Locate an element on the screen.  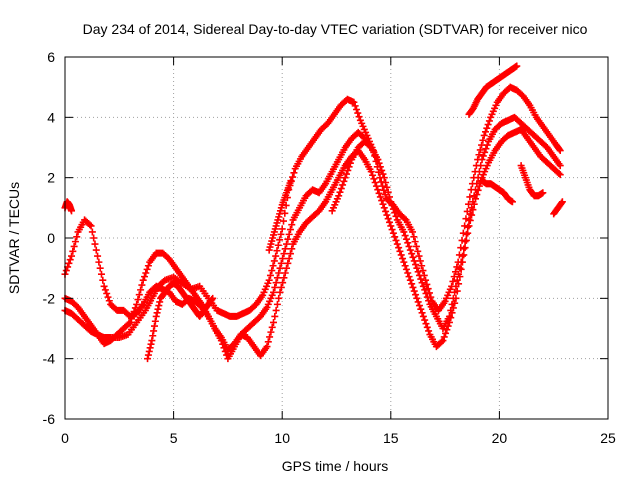
y-tick-label: 0 is located at coordinates (51, 238).